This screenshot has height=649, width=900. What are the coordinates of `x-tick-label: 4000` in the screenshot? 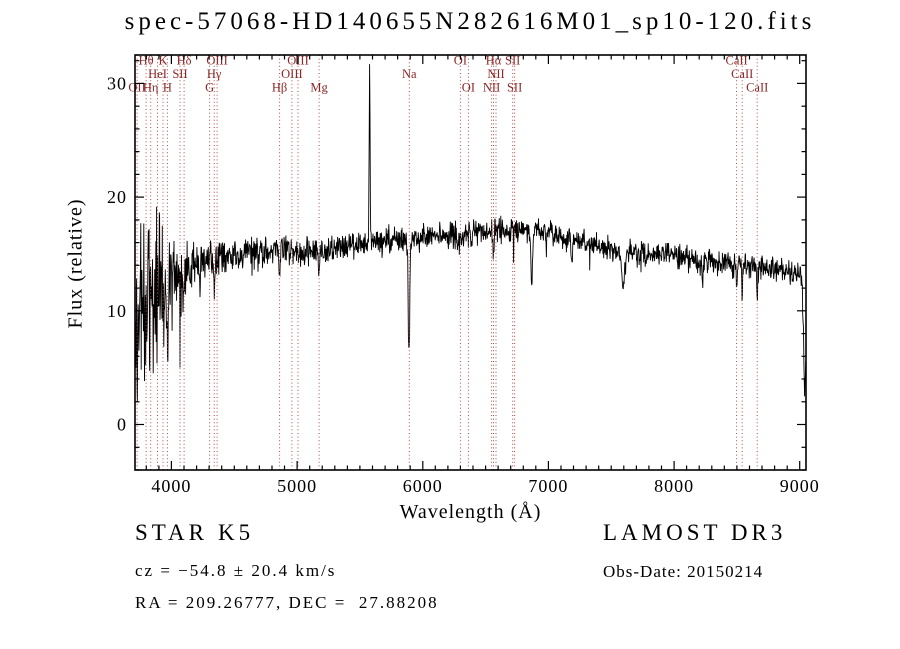 It's located at (171, 486).